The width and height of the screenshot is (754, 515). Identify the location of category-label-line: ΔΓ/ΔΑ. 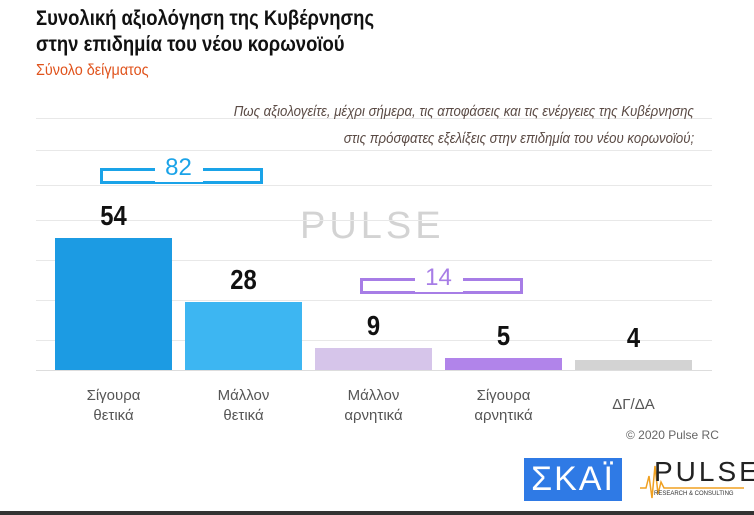
(633, 404).